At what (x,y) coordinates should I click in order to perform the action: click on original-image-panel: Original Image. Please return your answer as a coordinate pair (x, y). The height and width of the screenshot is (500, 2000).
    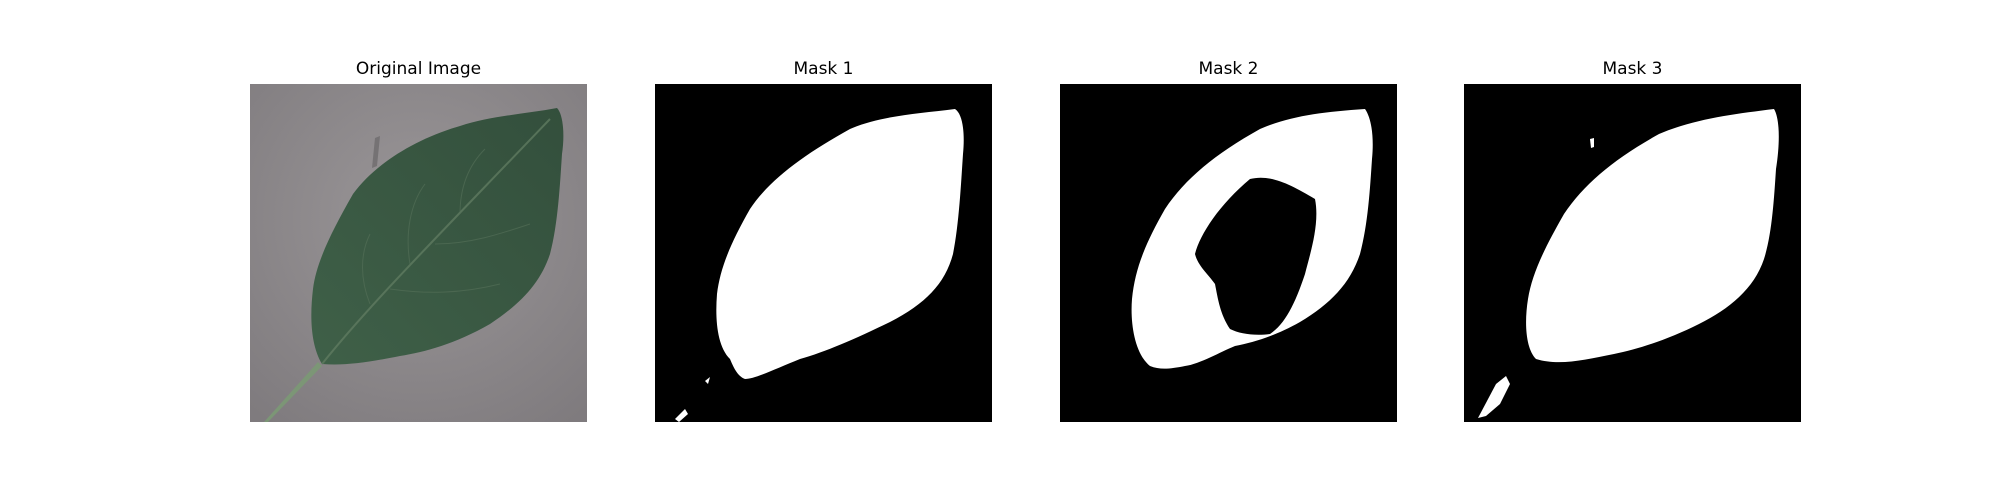
    Looking at the image, I should click on (418, 240).